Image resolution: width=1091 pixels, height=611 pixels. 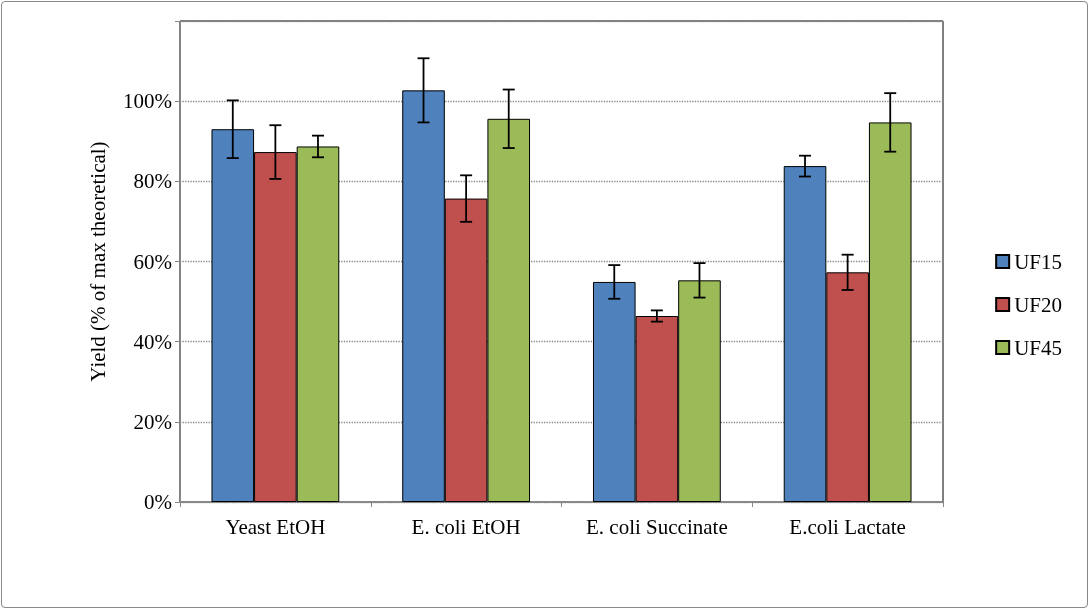 I want to click on y-tick-label: 100%, so click(x=147, y=101).